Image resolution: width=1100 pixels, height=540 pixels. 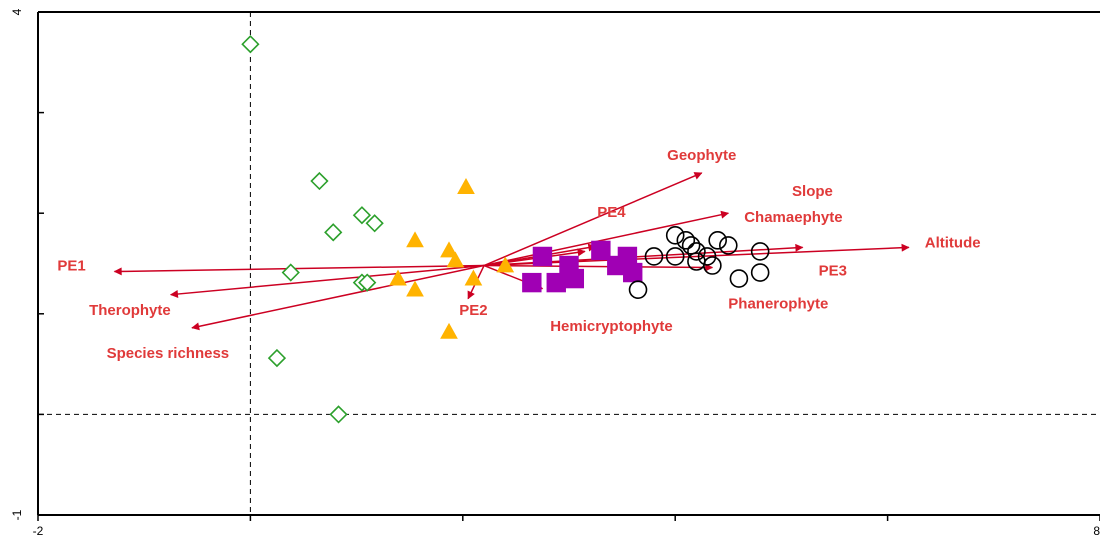 What do you see at coordinates (833, 271) in the screenshot?
I see `vector-label-pe3: PE3` at bounding box center [833, 271].